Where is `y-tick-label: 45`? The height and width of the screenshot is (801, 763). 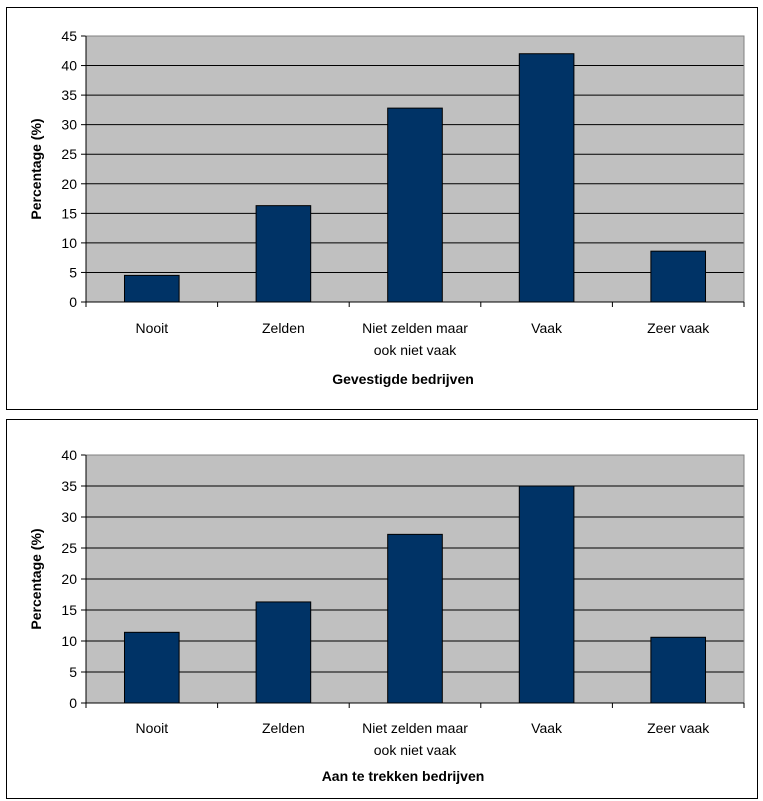 y-tick-label: 45 is located at coordinates (69, 36).